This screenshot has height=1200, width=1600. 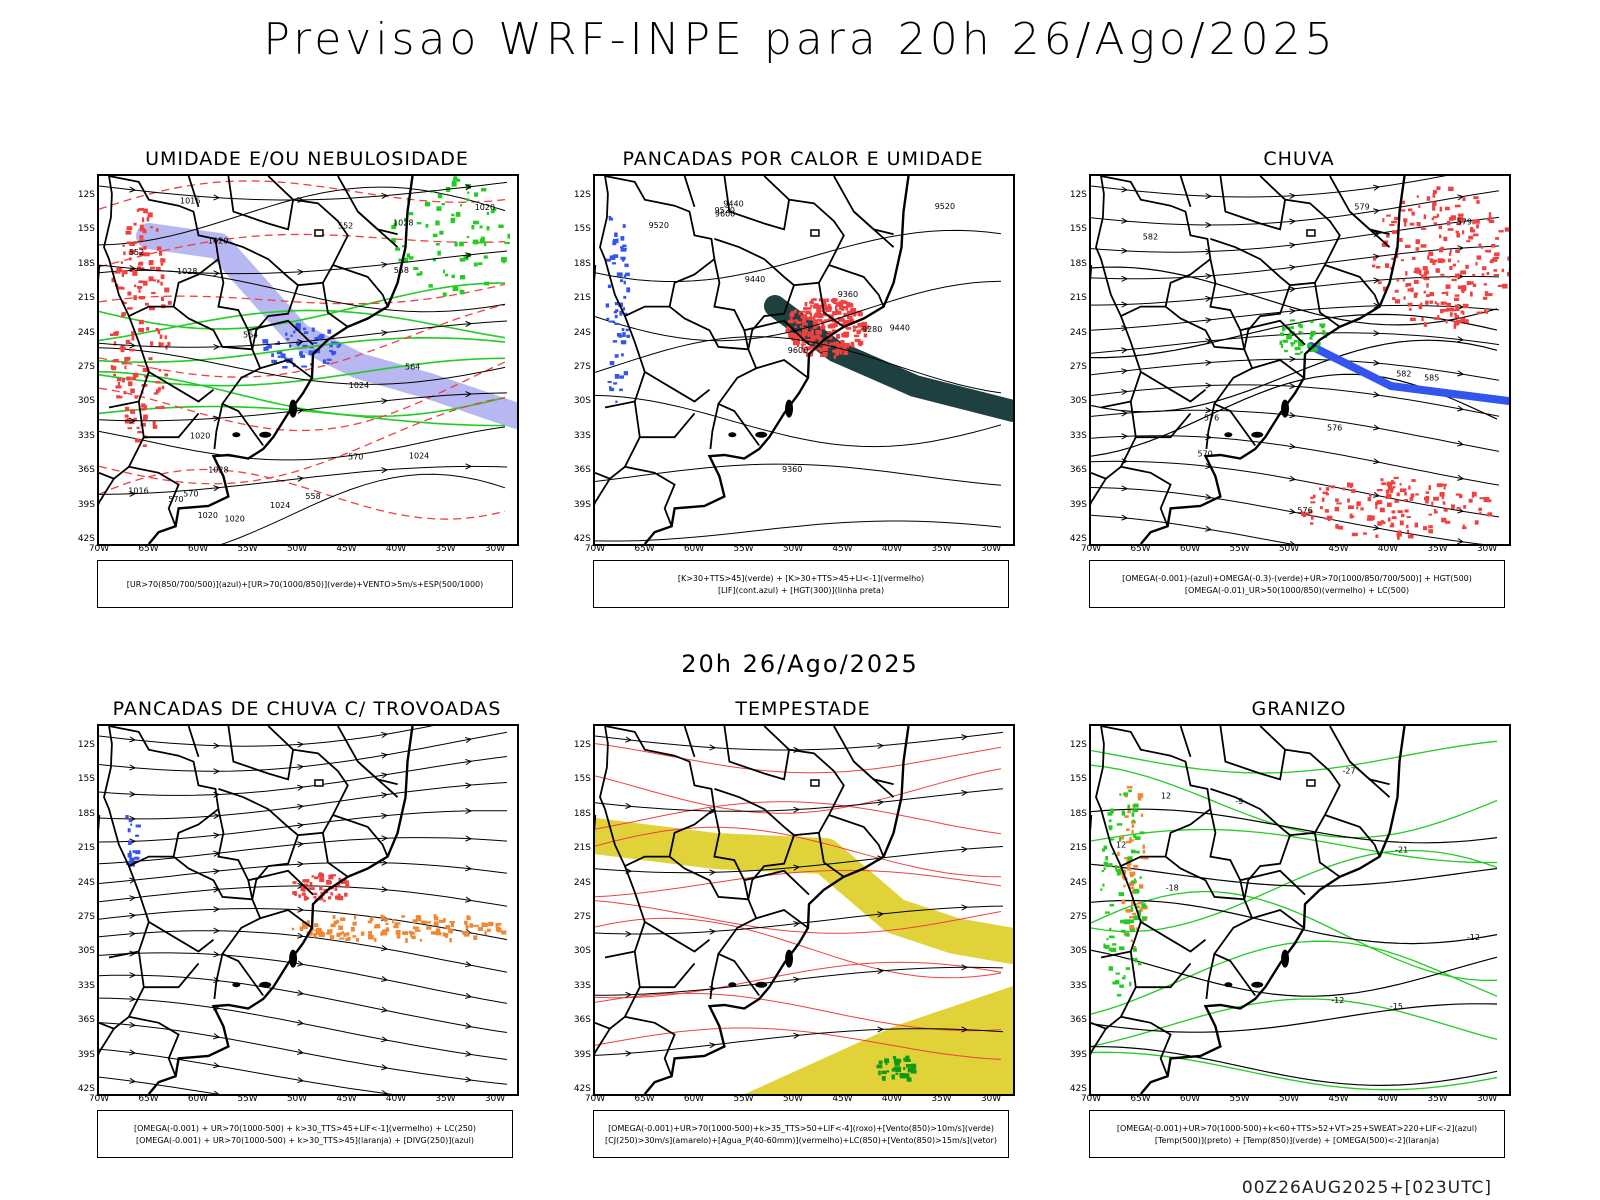 I want to click on contour-label: 9520, so click(x=659, y=225).